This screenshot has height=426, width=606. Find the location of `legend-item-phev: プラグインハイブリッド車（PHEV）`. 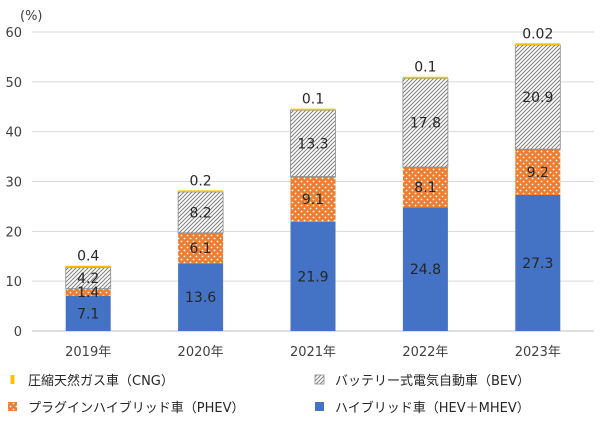

legend-item-phev: プラグインハイブリッド車（PHEV） is located at coordinates (126, 408).